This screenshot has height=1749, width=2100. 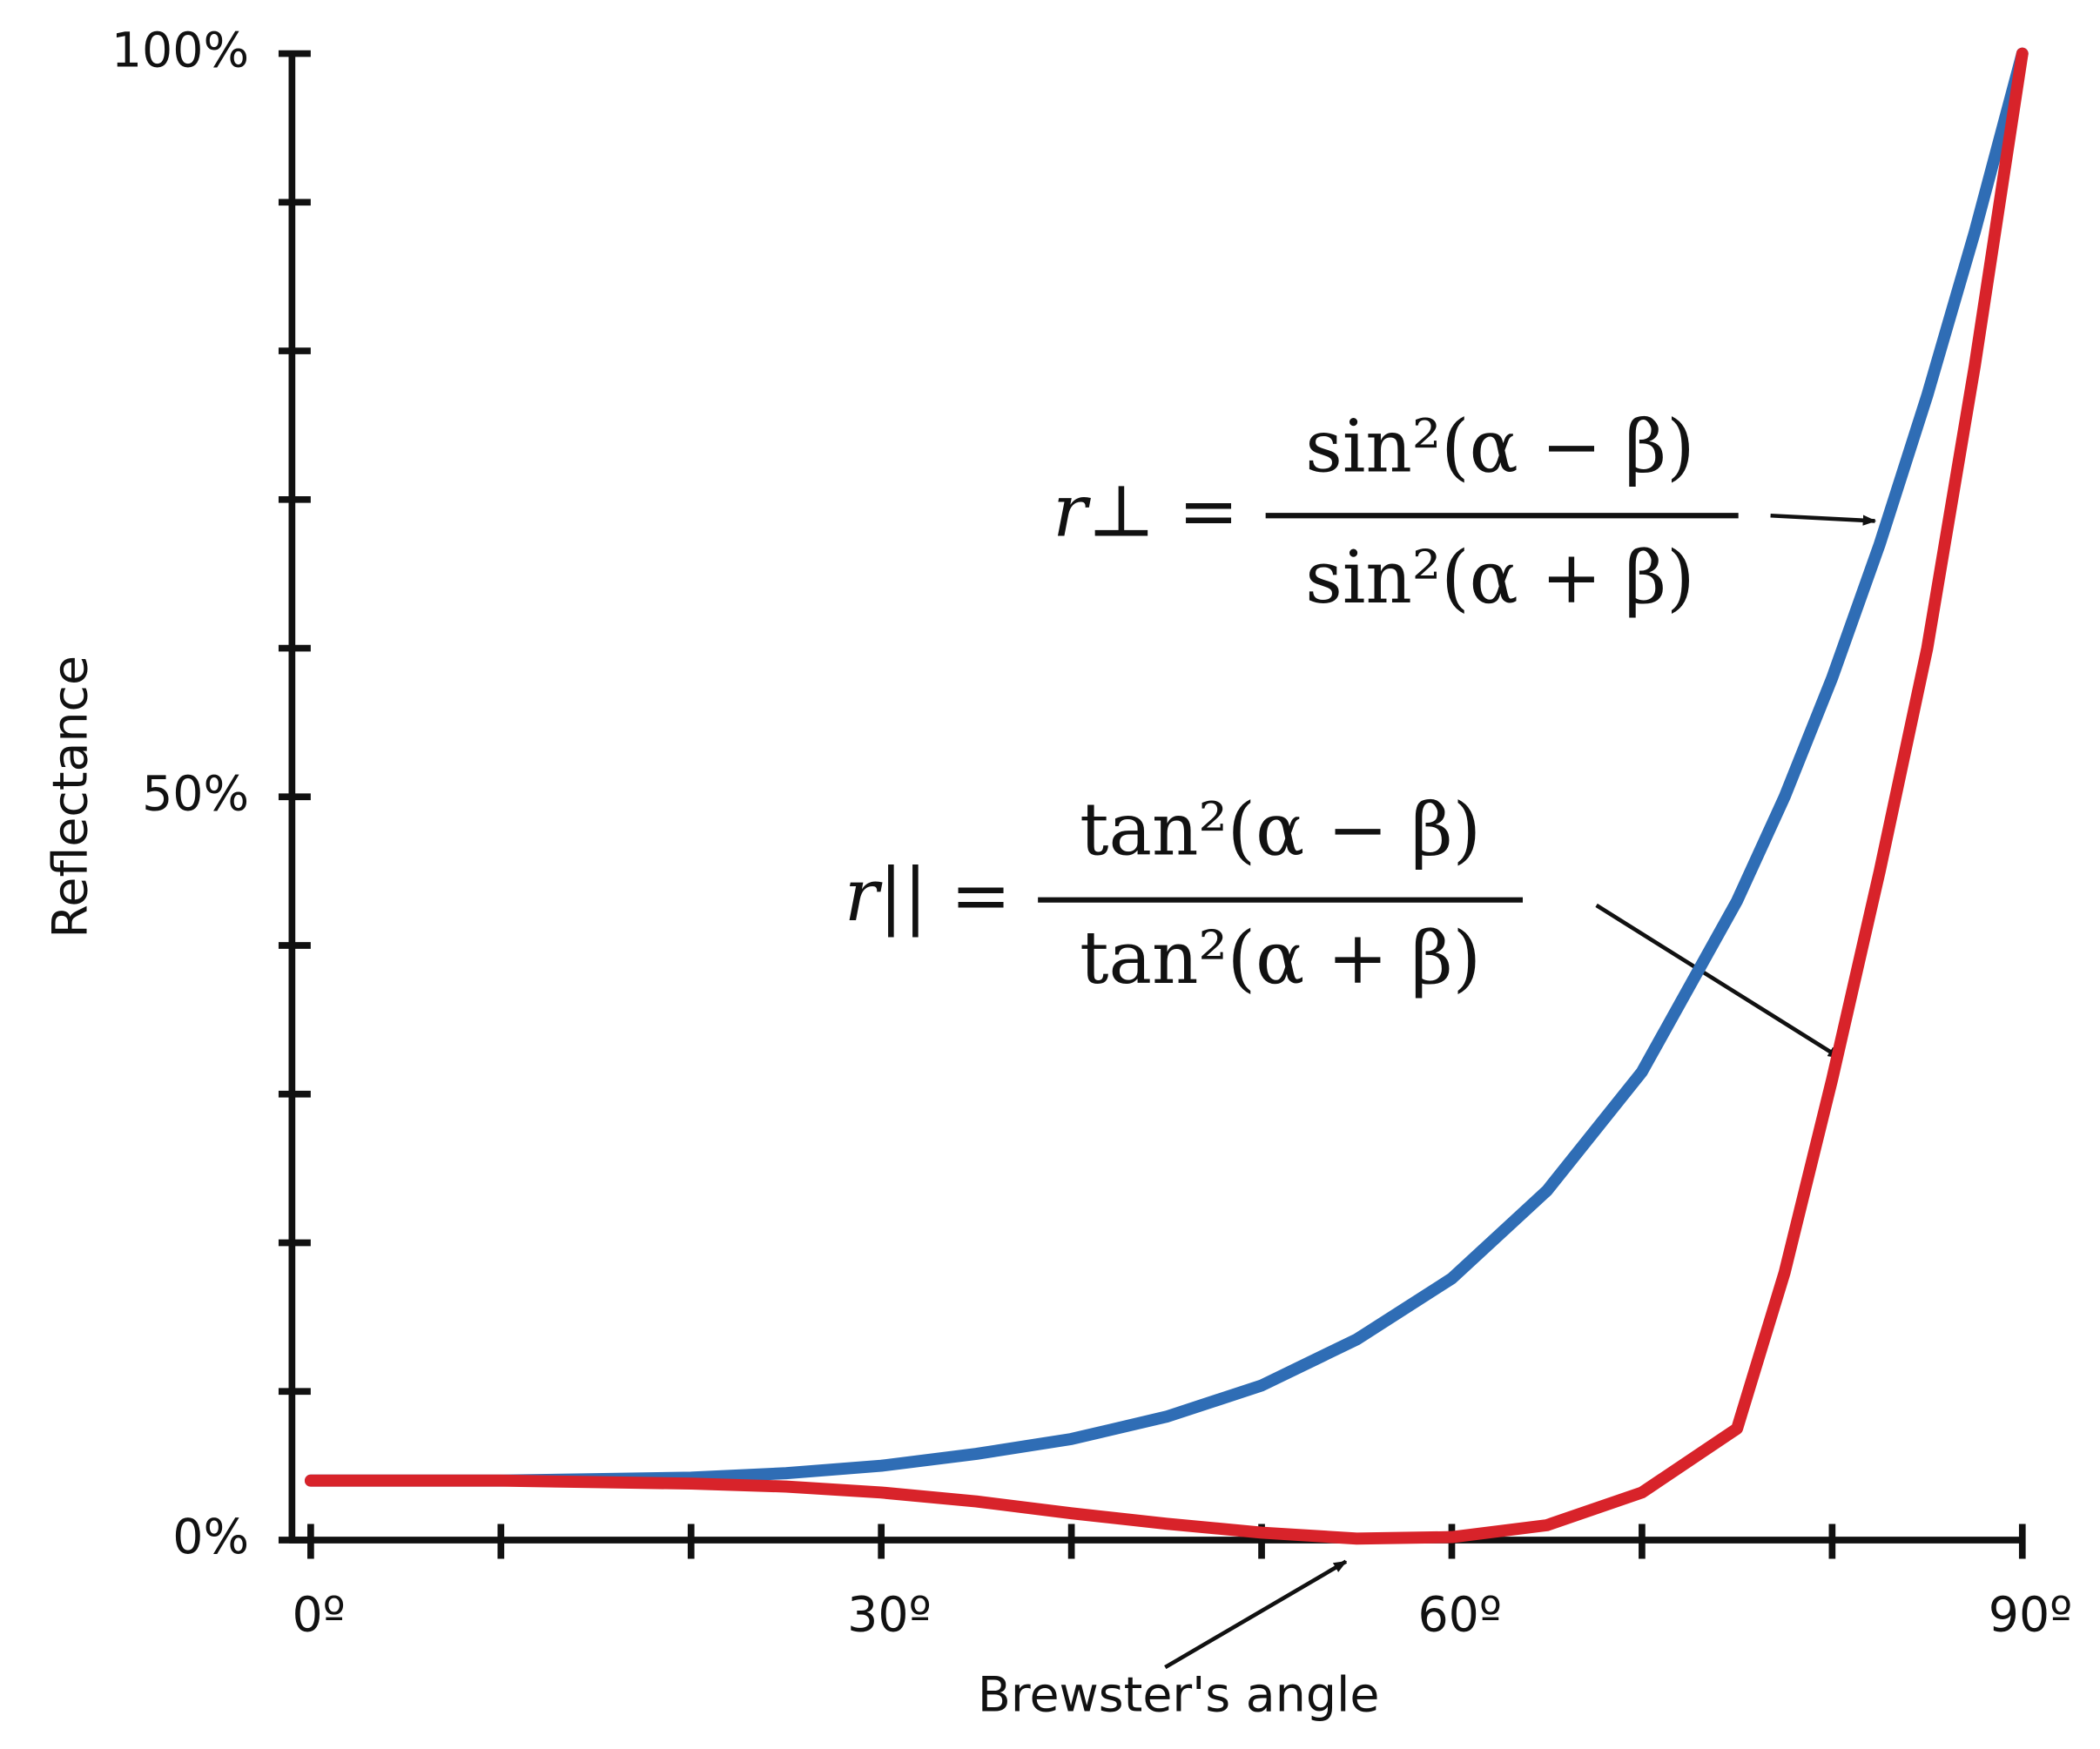 What do you see at coordinates (889, 1615) in the screenshot?
I see `x-tick-label: 30º` at bounding box center [889, 1615].